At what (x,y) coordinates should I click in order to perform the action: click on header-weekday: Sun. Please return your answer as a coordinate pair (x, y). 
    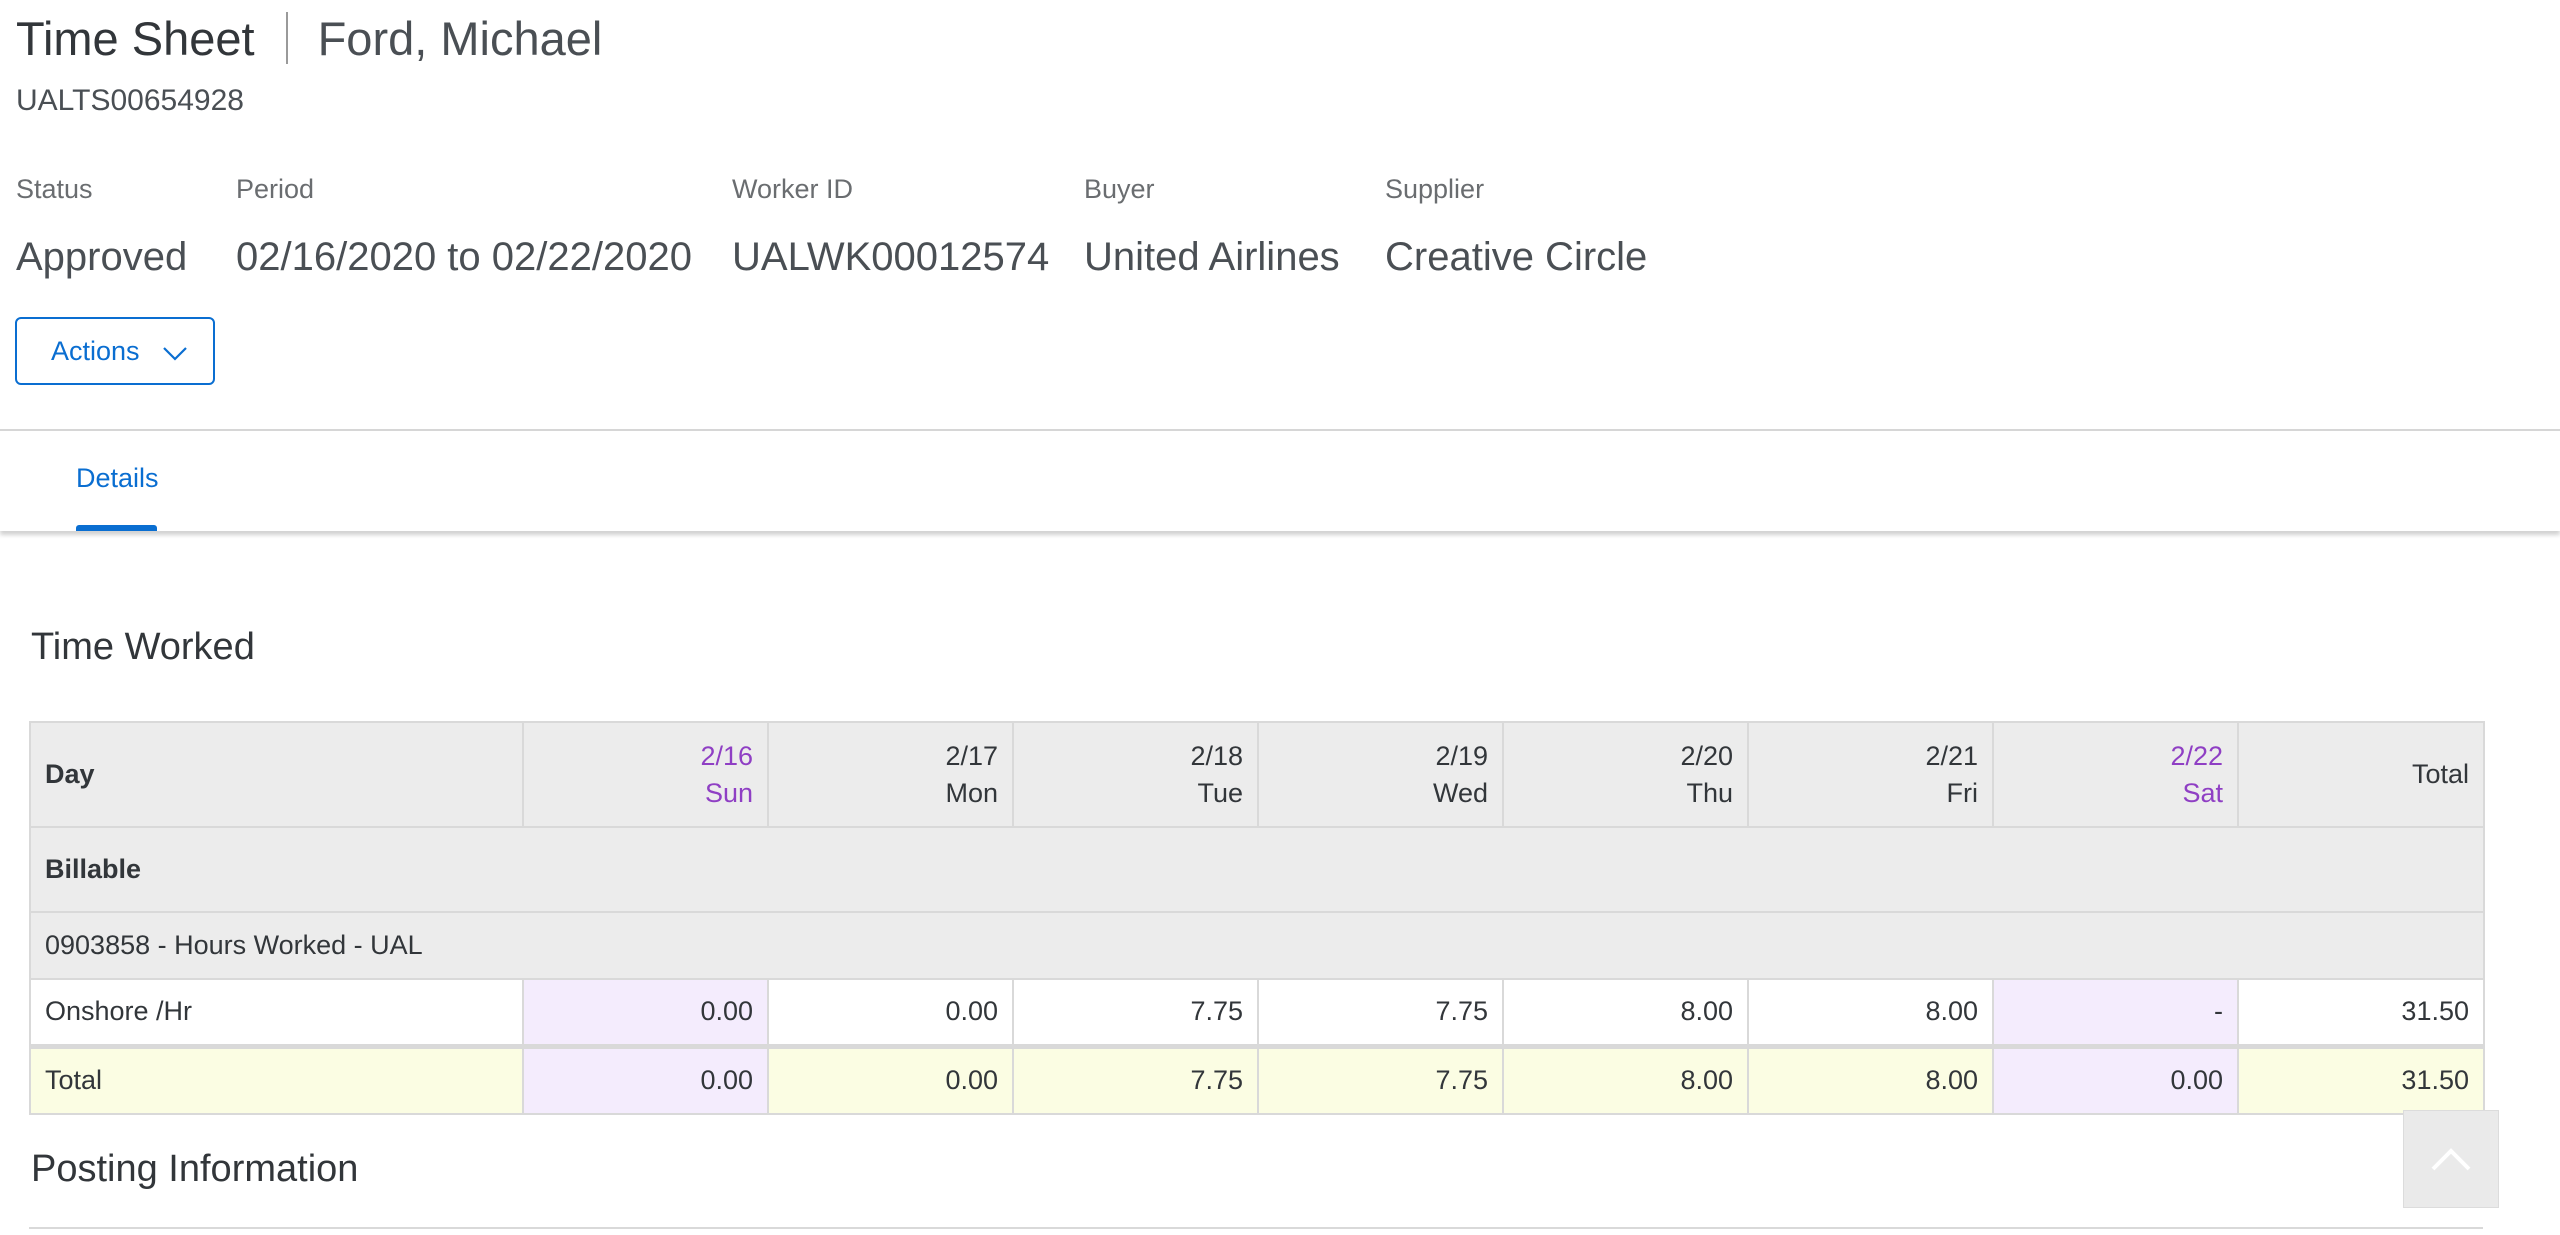
    Looking at the image, I should click on (728, 792).